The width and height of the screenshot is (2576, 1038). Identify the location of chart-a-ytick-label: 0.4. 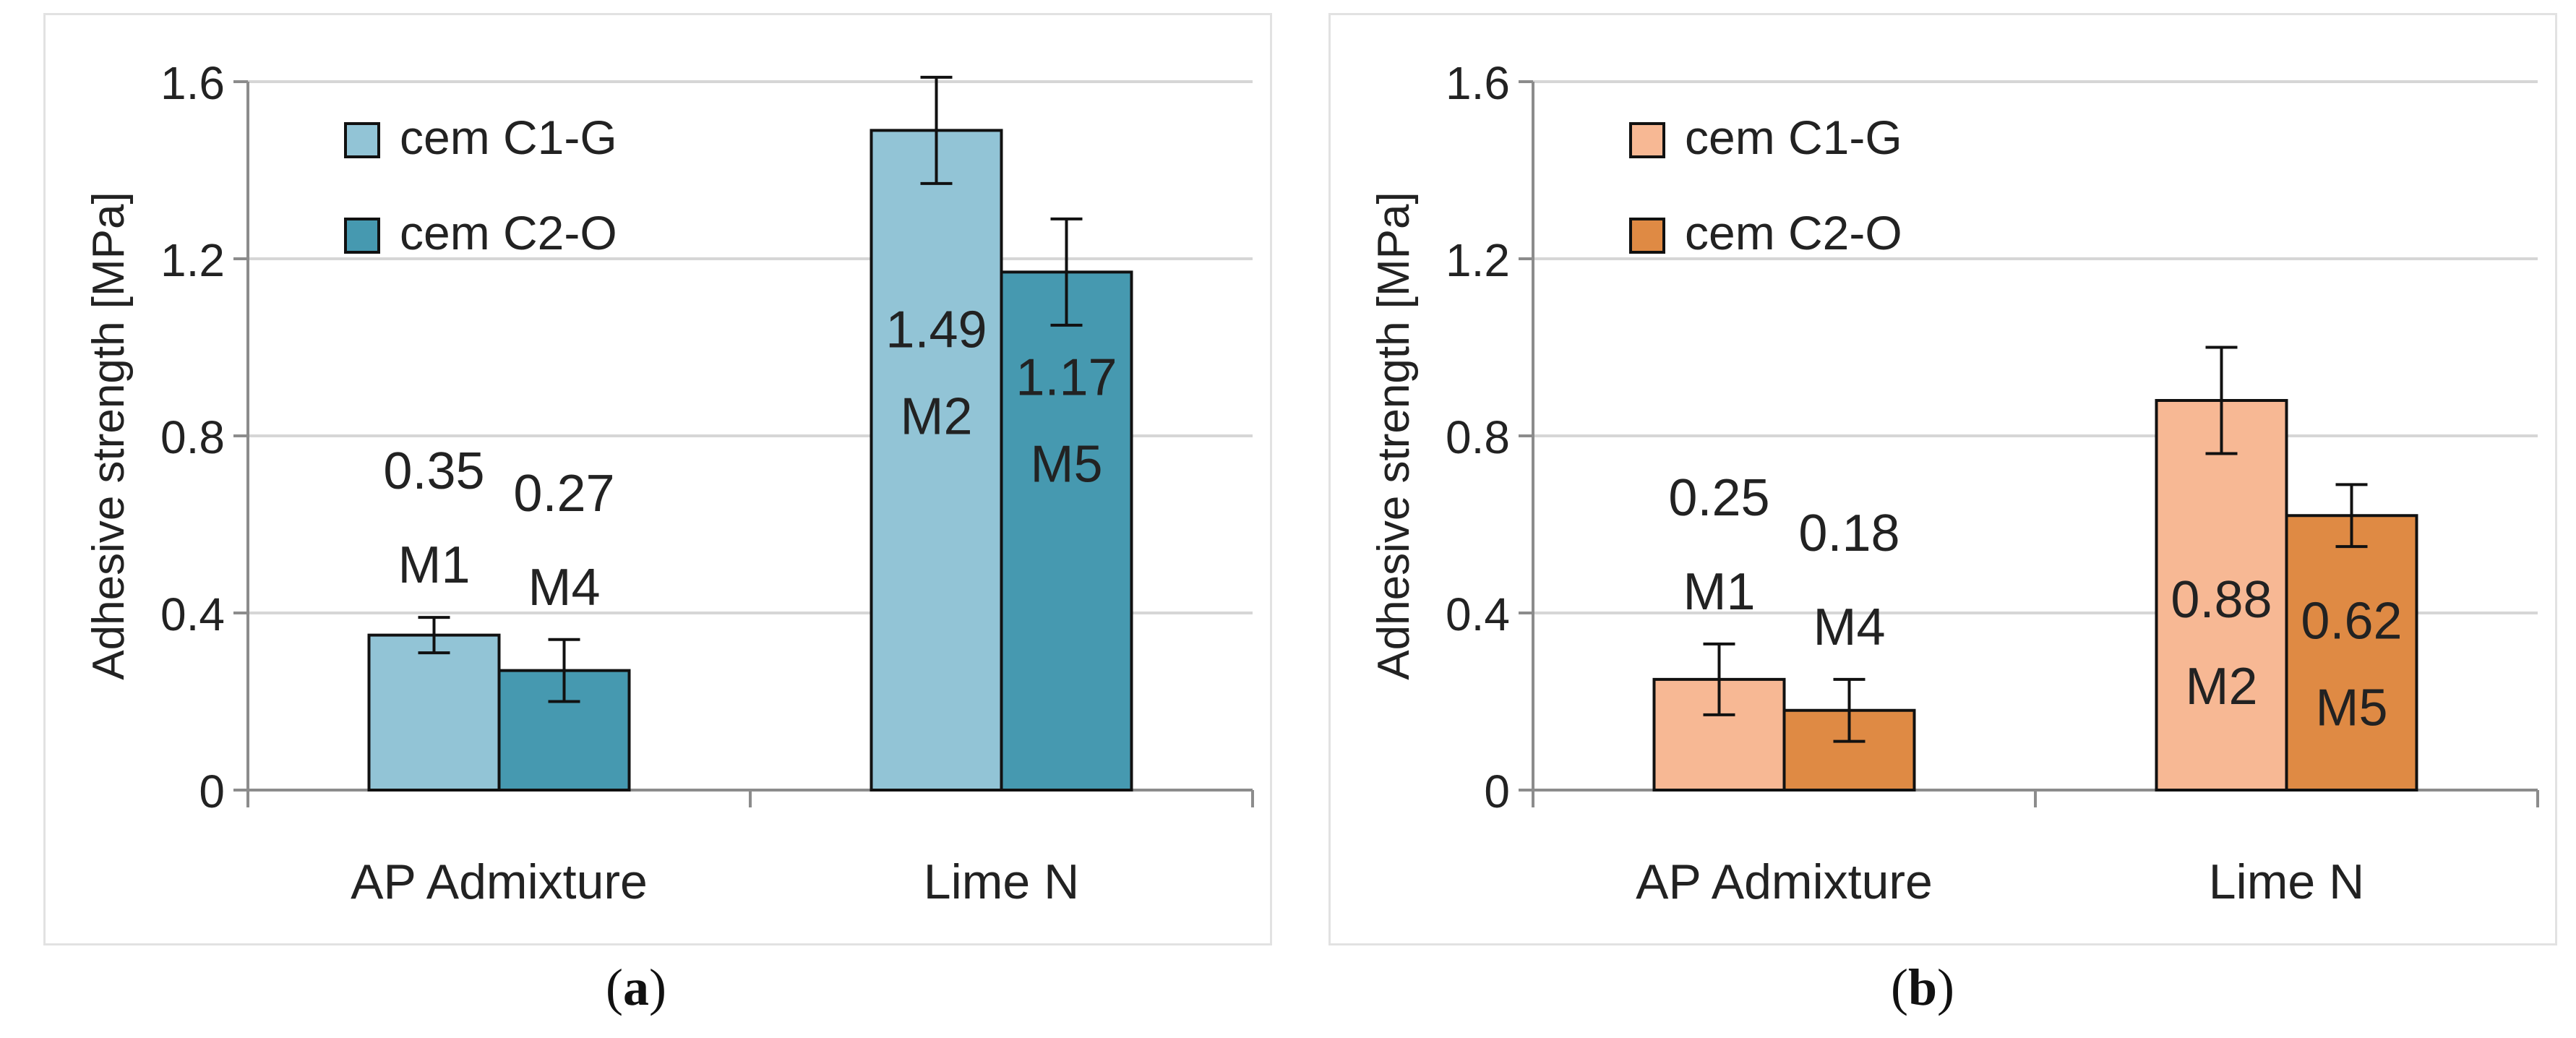
(192, 614).